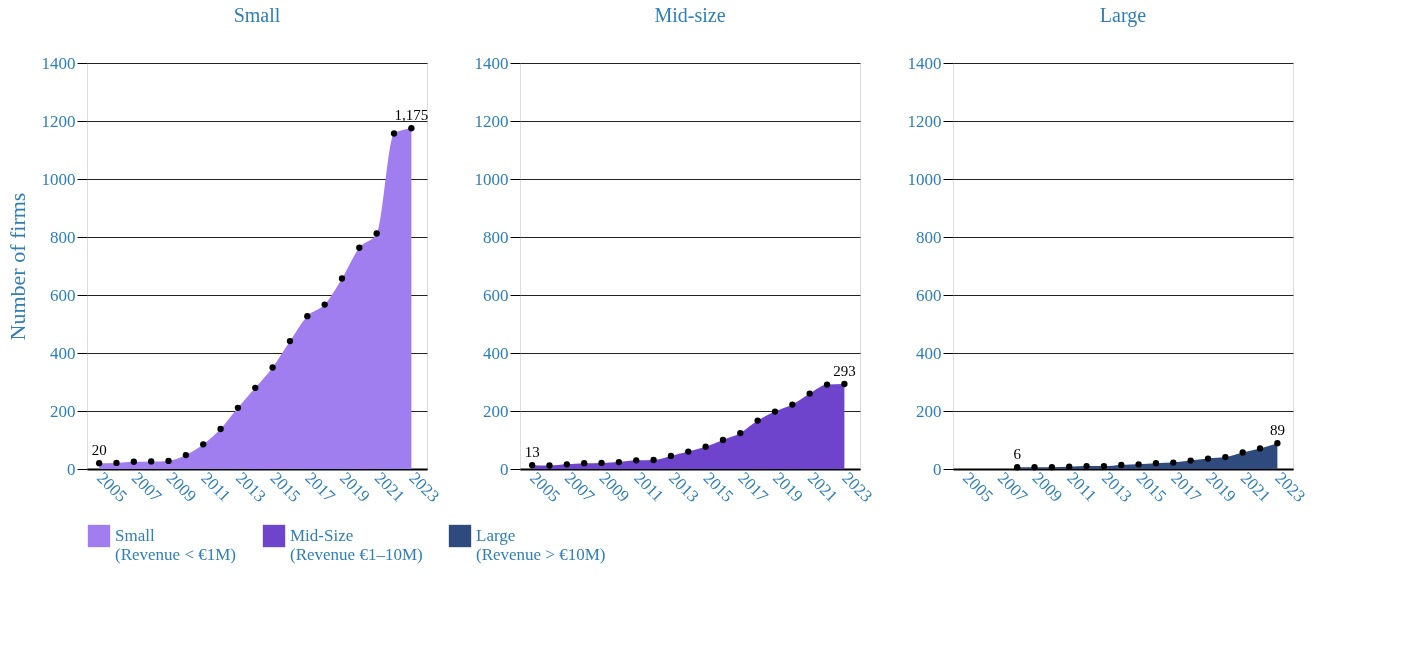  I want to click on chart-title: Mid-size, so click(690, 15).